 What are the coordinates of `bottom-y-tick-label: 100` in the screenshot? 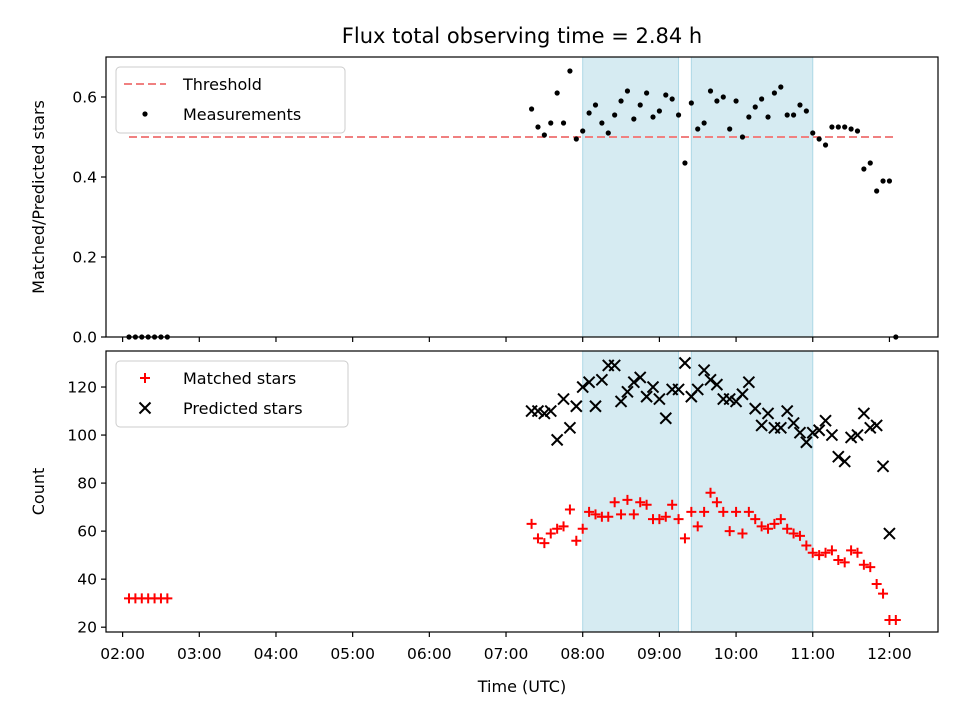 It's located at (82, 436).